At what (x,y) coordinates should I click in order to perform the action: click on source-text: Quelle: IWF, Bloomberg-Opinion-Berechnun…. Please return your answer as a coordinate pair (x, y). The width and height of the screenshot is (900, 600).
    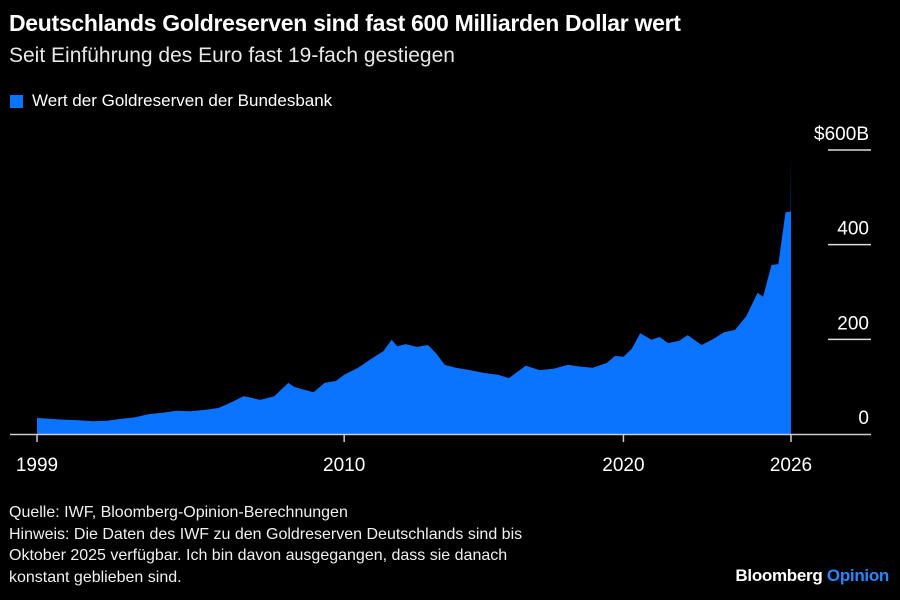
    Looking at the image, I should click on (178, 512).